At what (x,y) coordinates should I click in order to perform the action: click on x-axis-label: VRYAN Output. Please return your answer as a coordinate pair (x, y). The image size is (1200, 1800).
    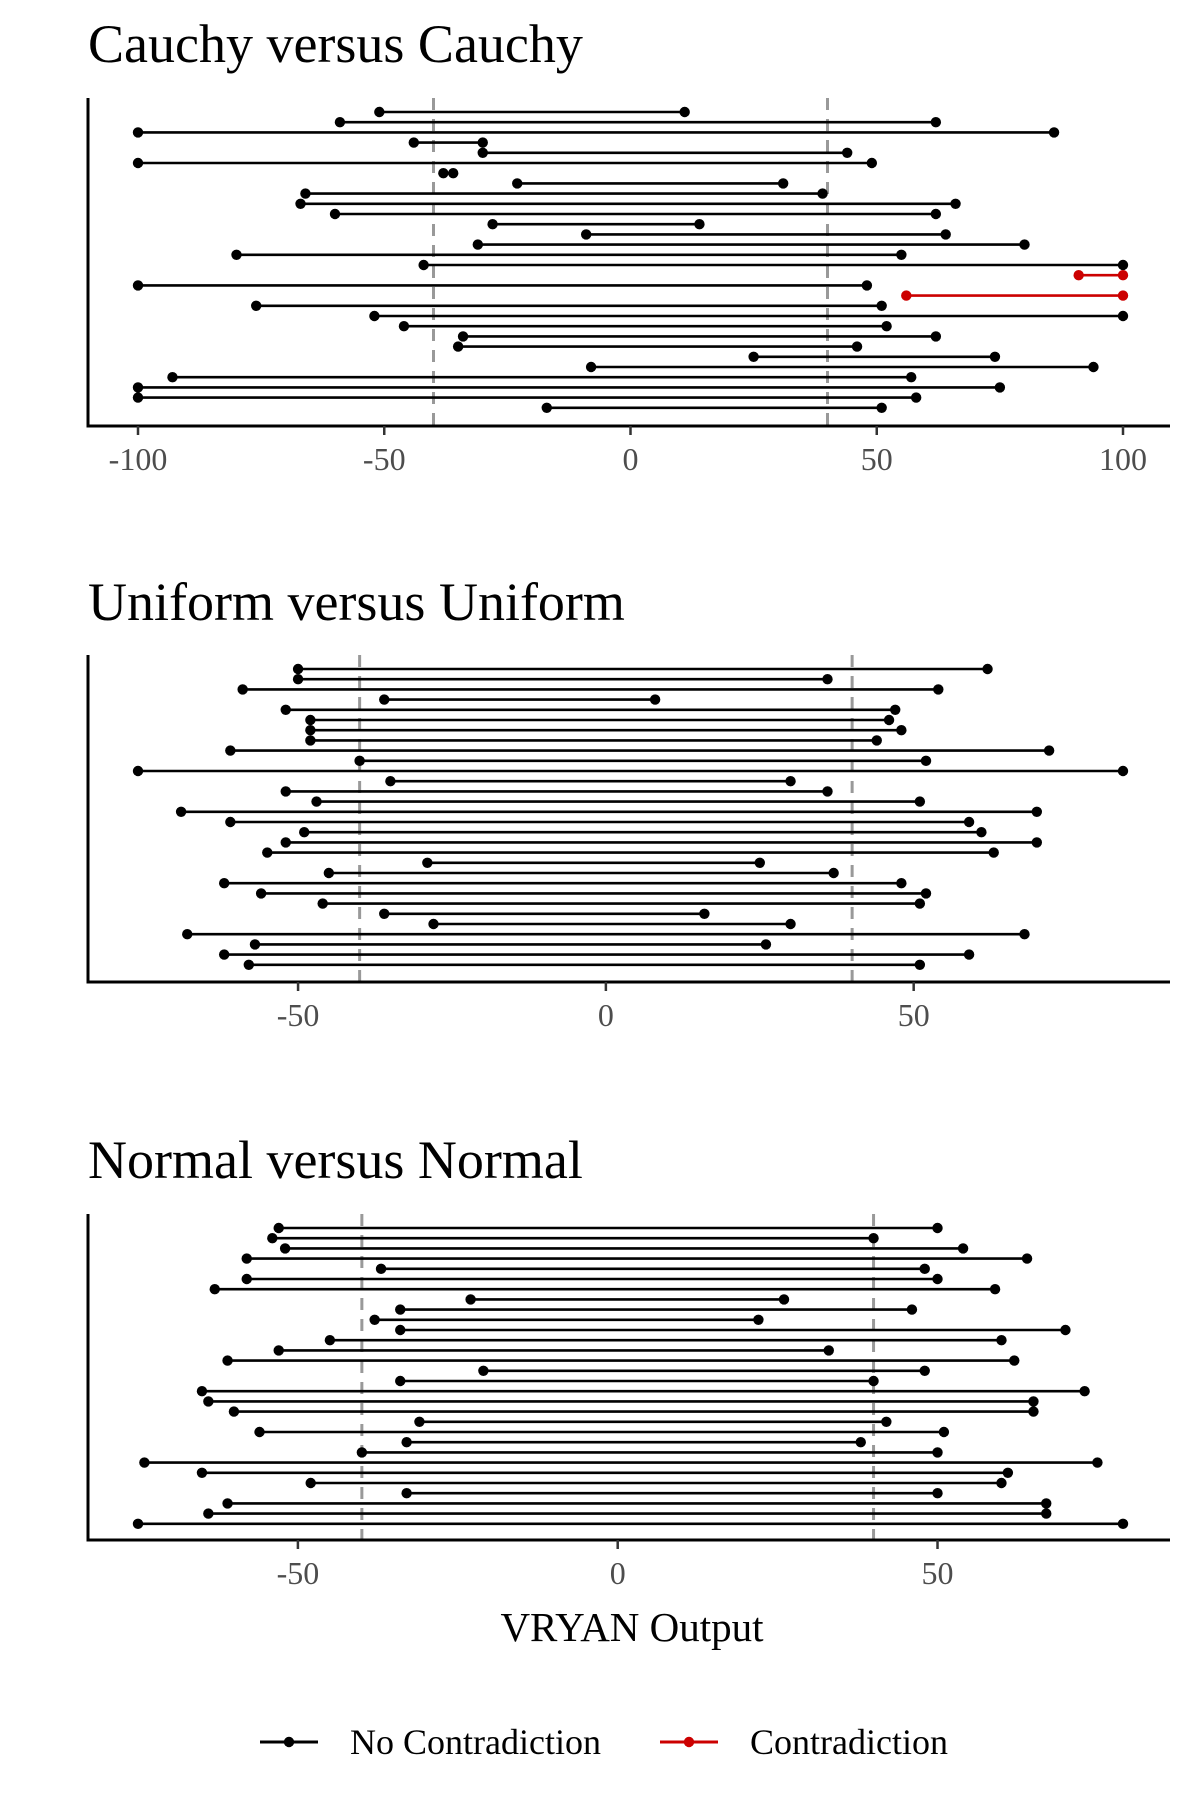
    Looking at the image, I should click on (632, 1627).